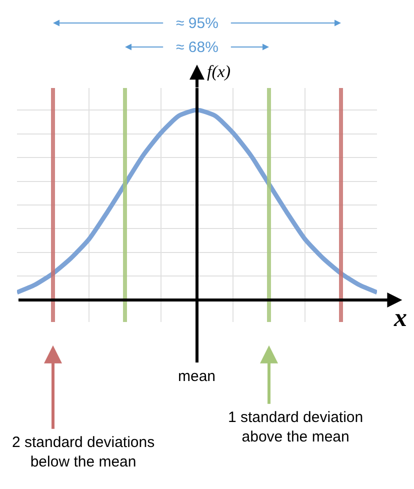 The image size is (414, 489). Describe the element at coordinates (83, 452) in the screenshot. I see `text: 2 standard deviations below the mean` at that location.